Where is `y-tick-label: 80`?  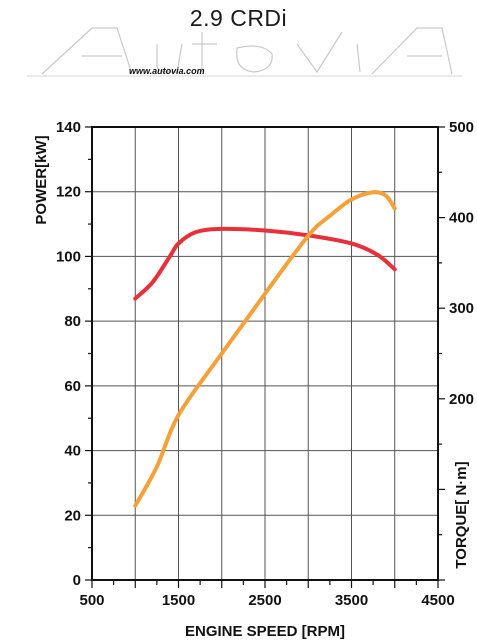 y-tick-label: 80 is located at coordinates (72, 321).